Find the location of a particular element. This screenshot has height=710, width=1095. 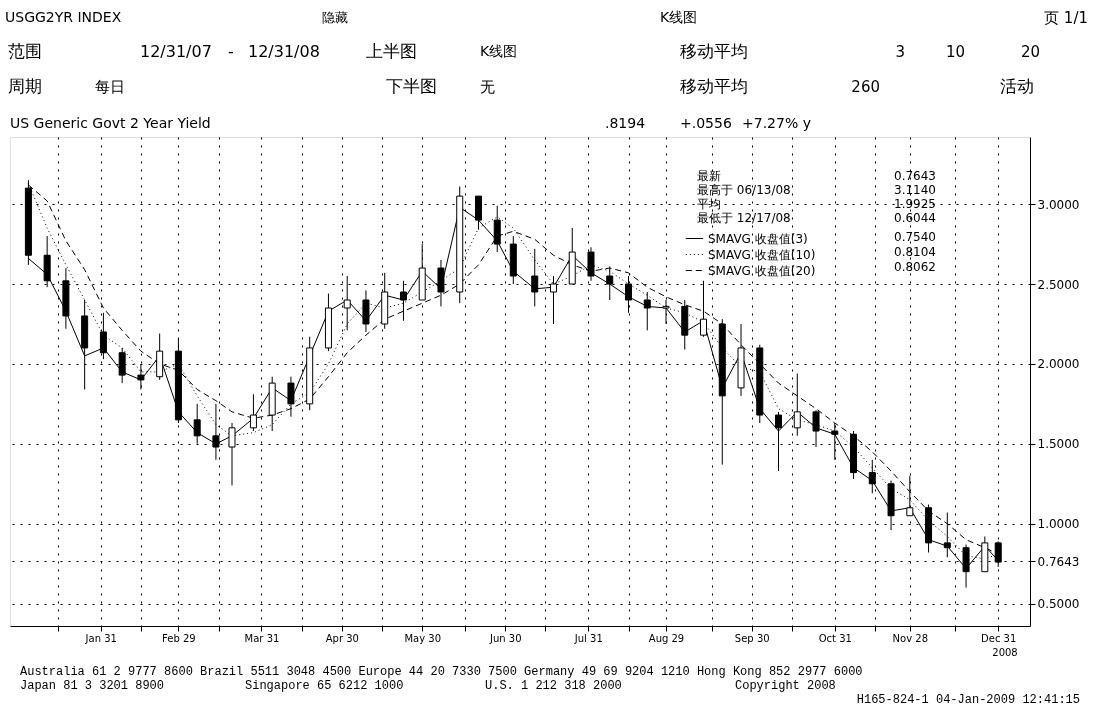

x-tick-label: Jan 31 is located at coordinates (100, 638).